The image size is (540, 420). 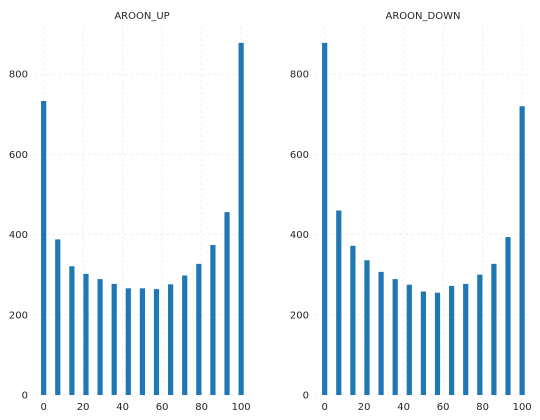 What do you see at coordinates (141, 16) in the screenshot?
I see `chart-title-aroon-up: AROON_UP` at bounding box center [141, 16].